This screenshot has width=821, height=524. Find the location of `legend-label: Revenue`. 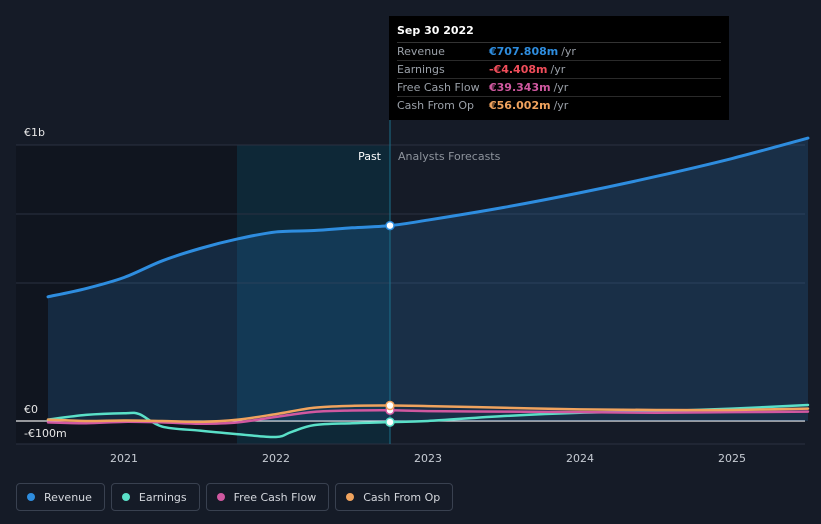

legend-label: Revenue is located at coordinates (68, 497).